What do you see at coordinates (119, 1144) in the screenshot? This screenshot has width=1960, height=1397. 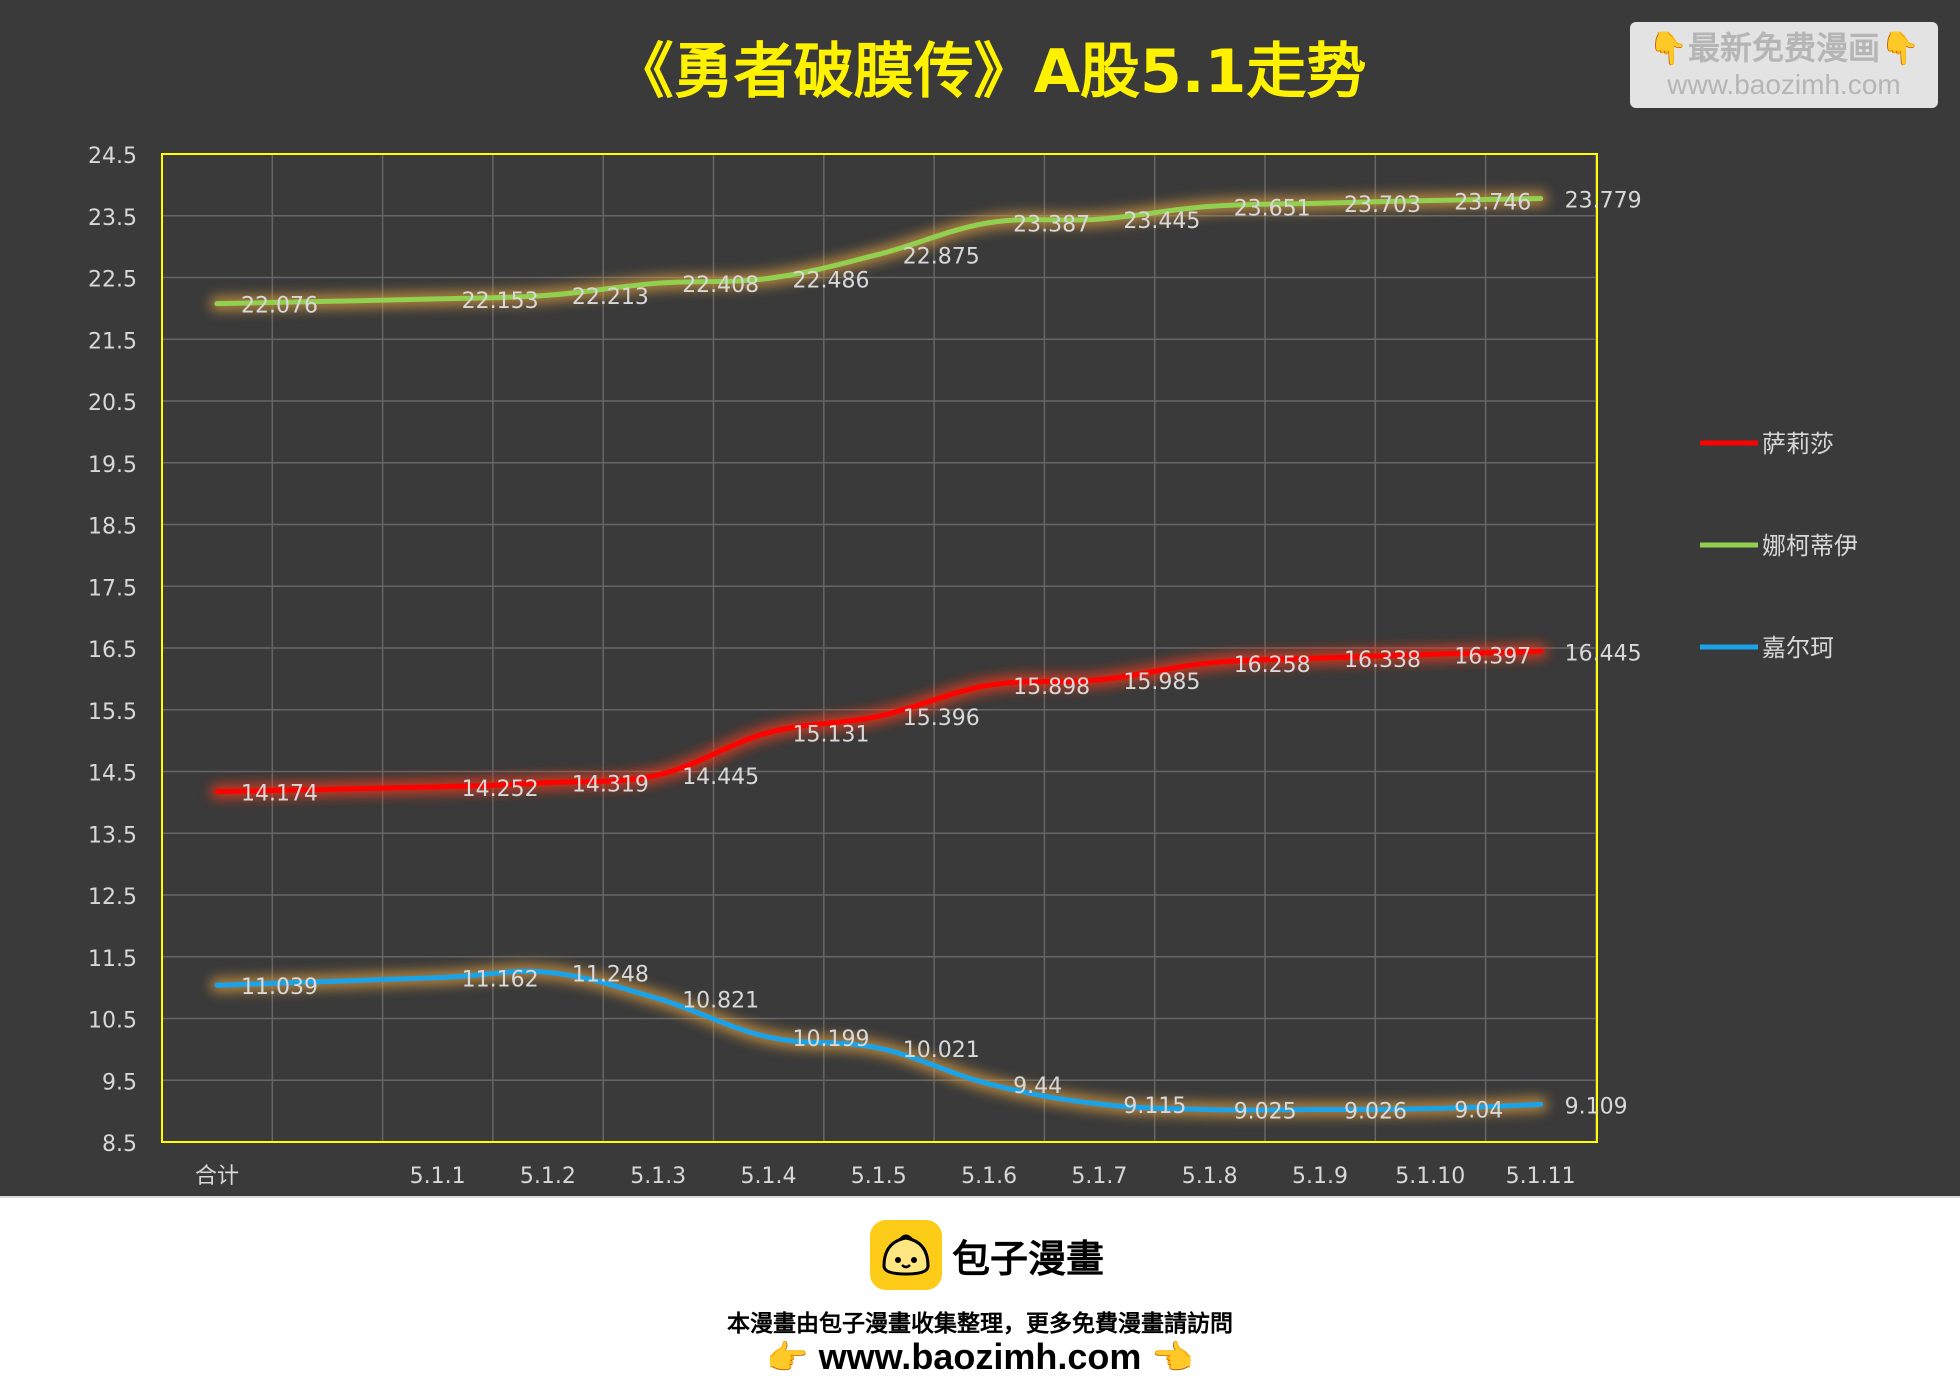 I see `y-tick-label: 8.5` at bounding box center [119, 1144].